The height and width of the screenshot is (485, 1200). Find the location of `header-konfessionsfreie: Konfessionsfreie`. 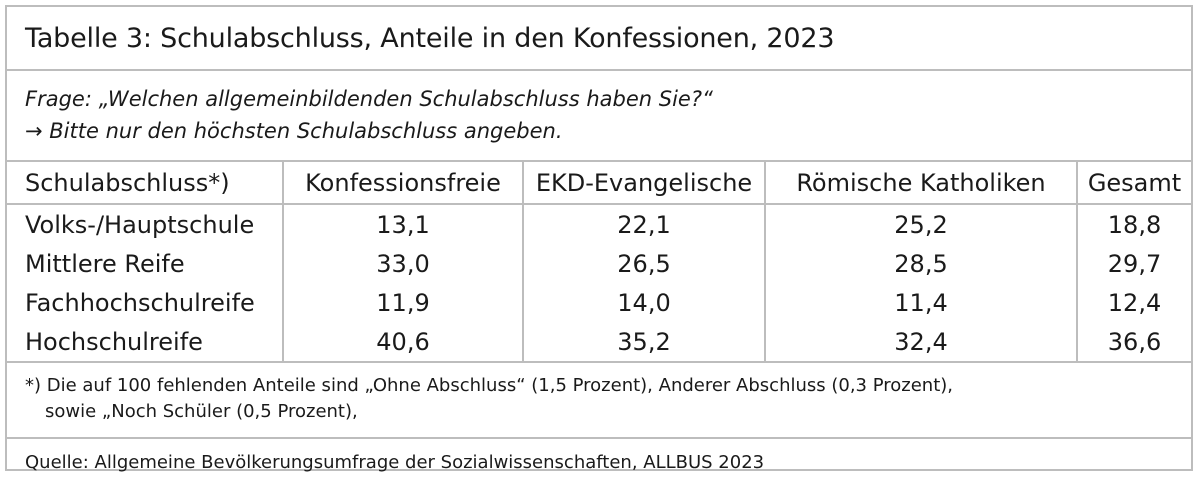

header-konfessionsfreie: Konfessionsfreie is located at coordinates (402, 183).